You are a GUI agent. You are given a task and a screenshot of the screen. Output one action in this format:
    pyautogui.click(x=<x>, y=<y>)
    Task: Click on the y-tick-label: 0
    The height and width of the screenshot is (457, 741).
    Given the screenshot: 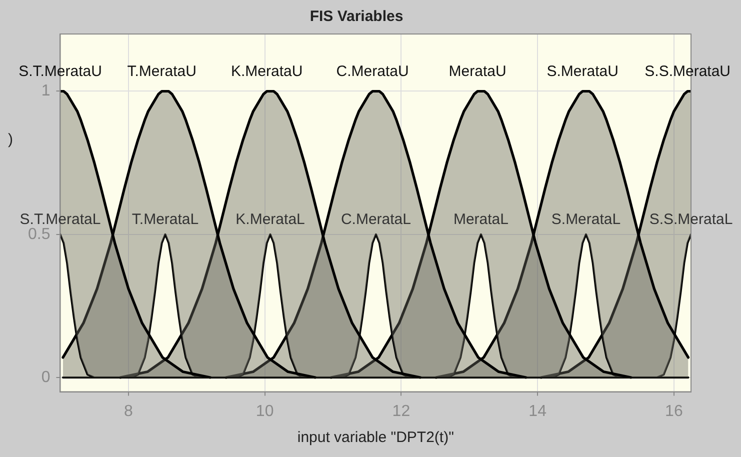 What is the action you would take?
    pyautogui.click(x=45, y=377)
    